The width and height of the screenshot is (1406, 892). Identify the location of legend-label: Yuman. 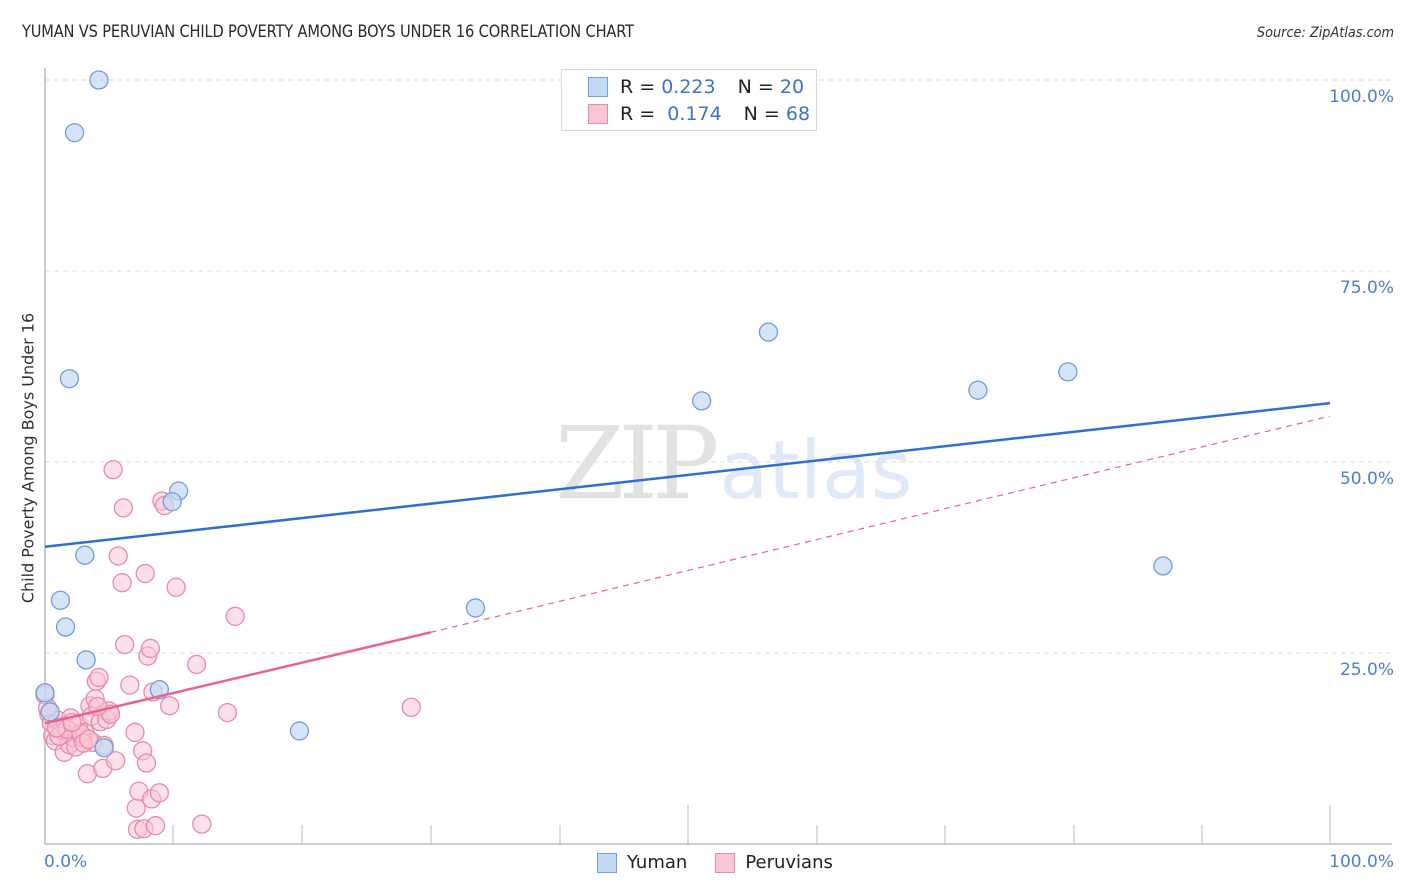
(657, 862).